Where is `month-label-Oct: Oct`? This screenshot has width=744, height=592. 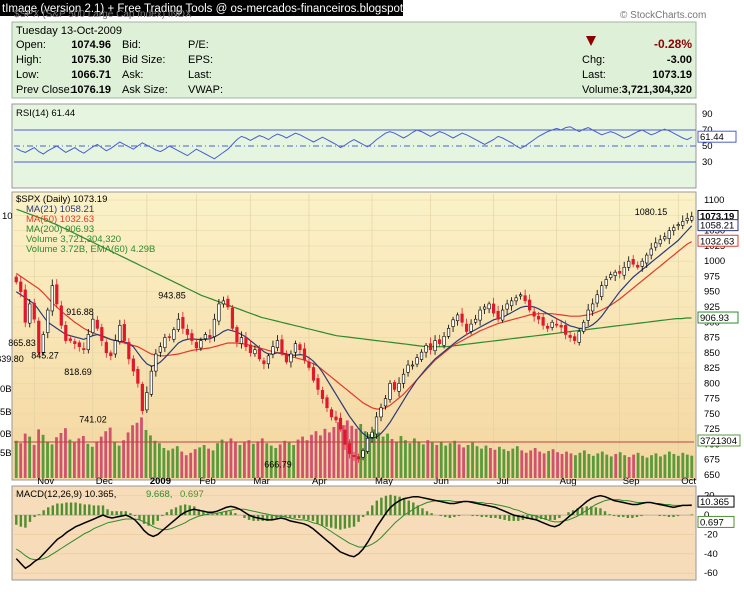
month-label-Oct: Oct is located at coordinates (688, 481).